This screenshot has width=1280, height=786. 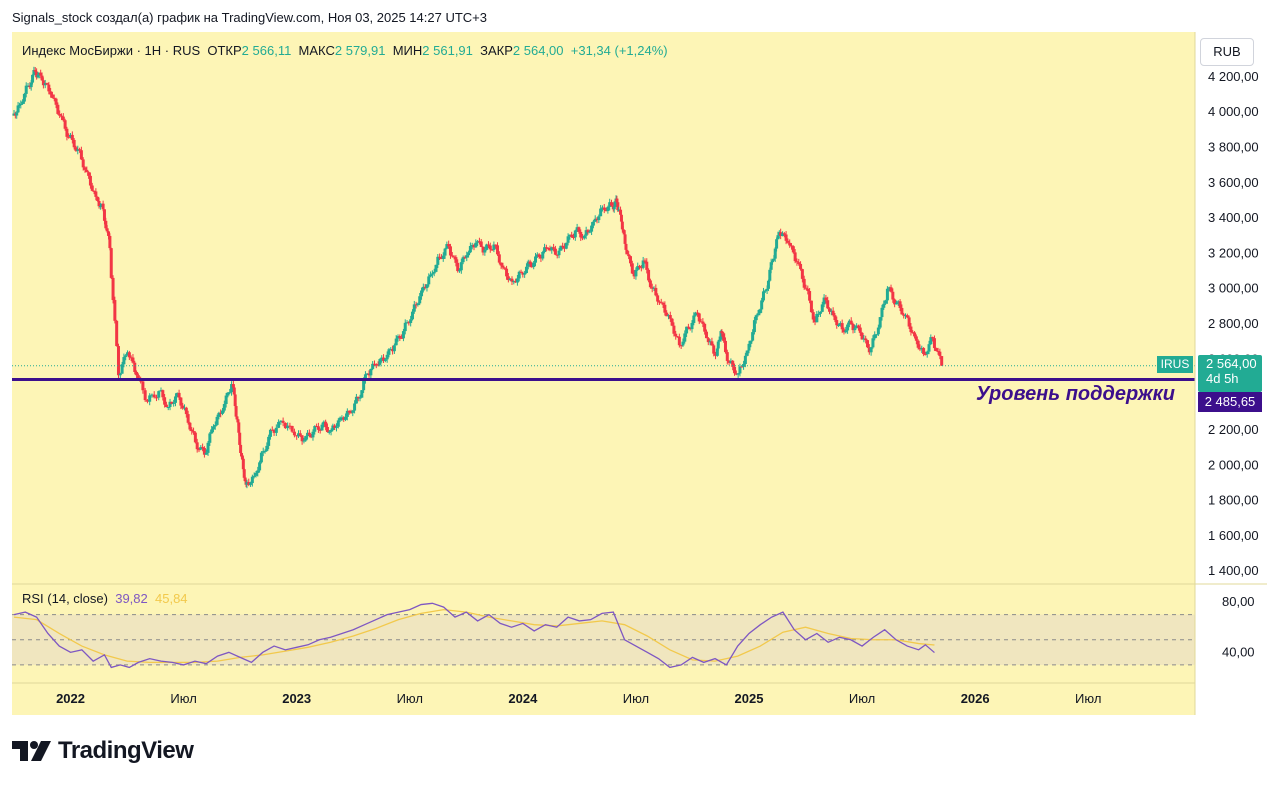 I want to click on time-tick-label: 2024, so click(x=523, y=698).